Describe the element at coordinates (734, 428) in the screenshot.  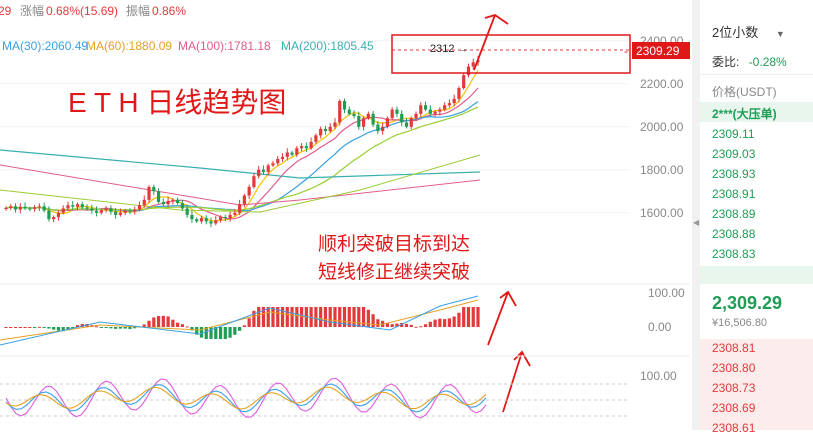
I see `ask-price: 2308.61` at that location.